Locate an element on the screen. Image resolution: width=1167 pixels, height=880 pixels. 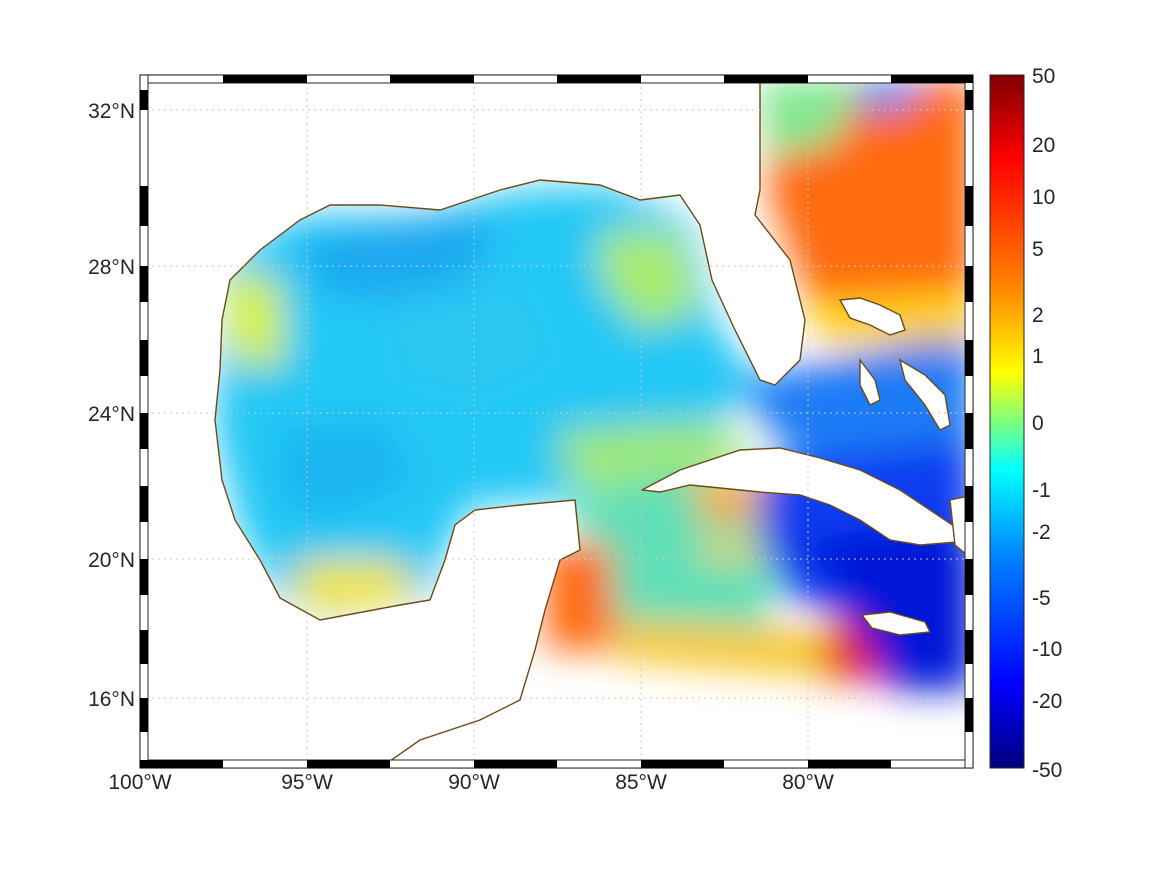
lon-tick-80: 80°W is located at coordinates (808, 782).